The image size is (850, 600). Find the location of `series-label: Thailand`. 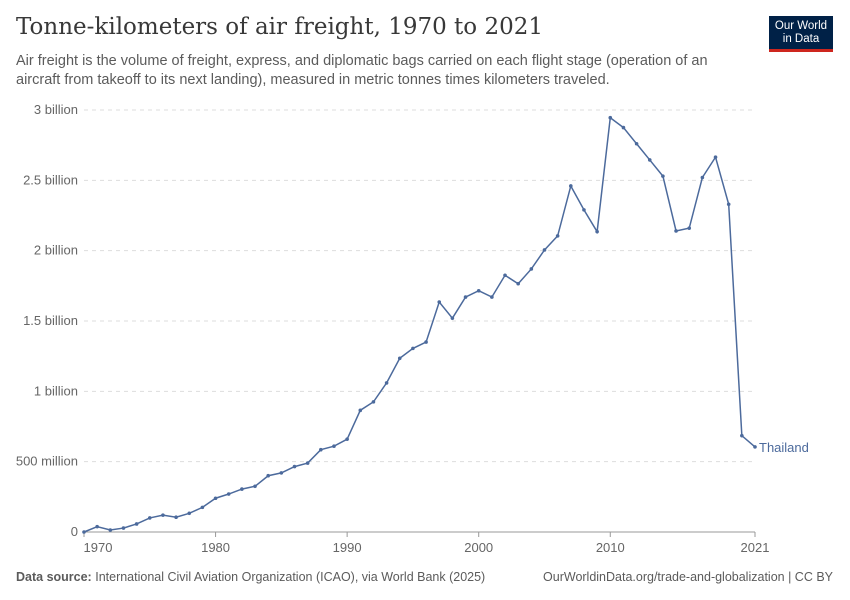

series-label: Thailand is located at coordinates (784, 447).